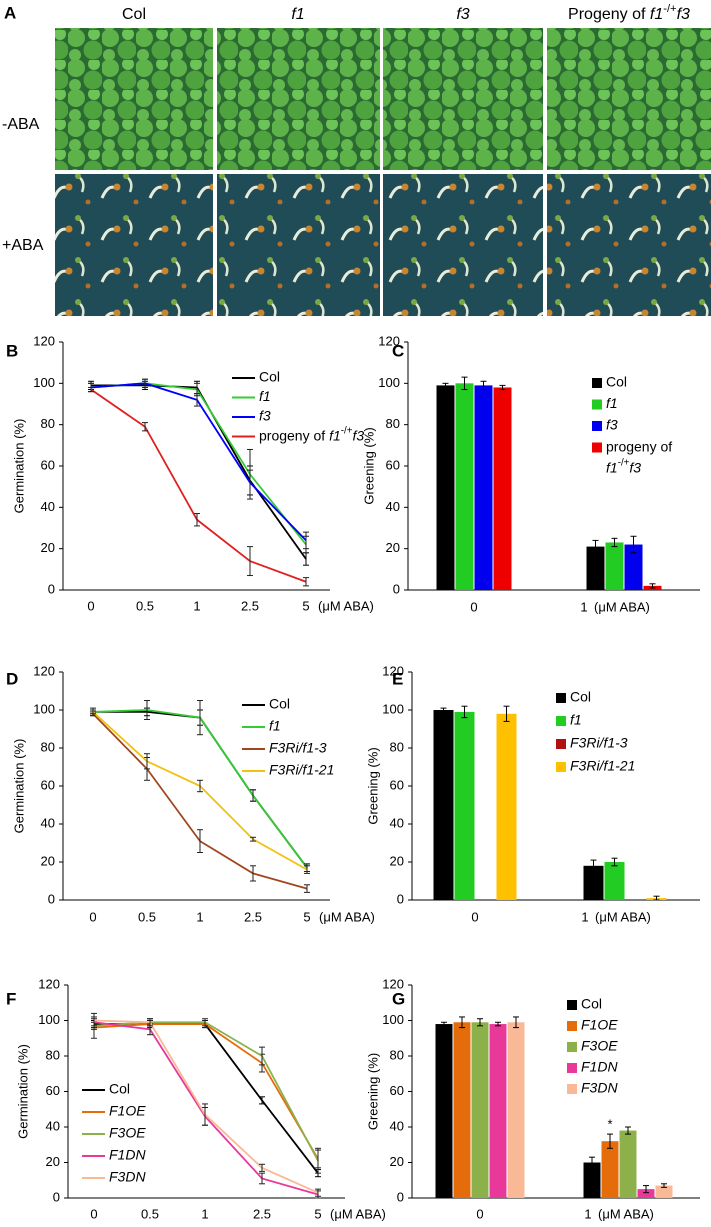  What do you see at coordinates (669, 9) in the screenshot?
I see `column-label-run: -/+` at bounding box center [669, 9].